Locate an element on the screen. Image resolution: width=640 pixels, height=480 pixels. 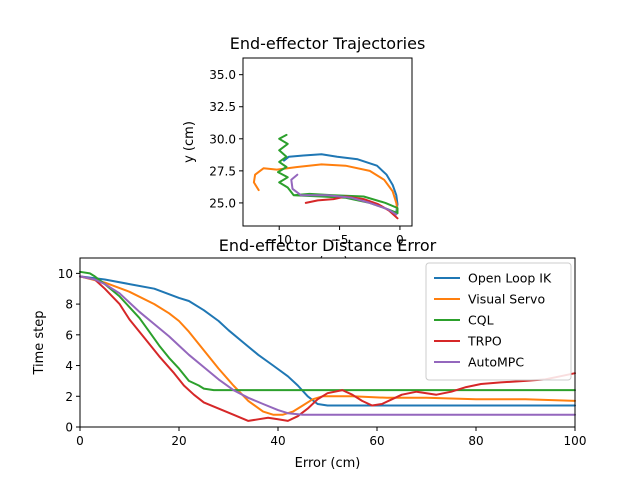
x-tick-label: −5 is located at coordinates (340, 240).